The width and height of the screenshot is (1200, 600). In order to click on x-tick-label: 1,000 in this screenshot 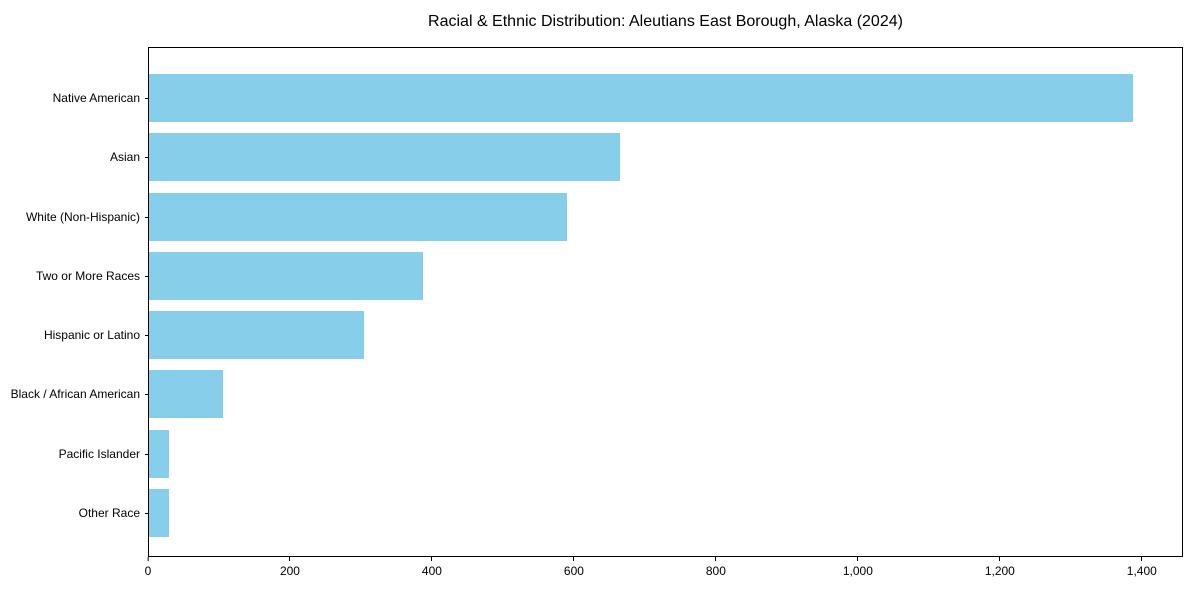, I will do `click(857, 571)`.